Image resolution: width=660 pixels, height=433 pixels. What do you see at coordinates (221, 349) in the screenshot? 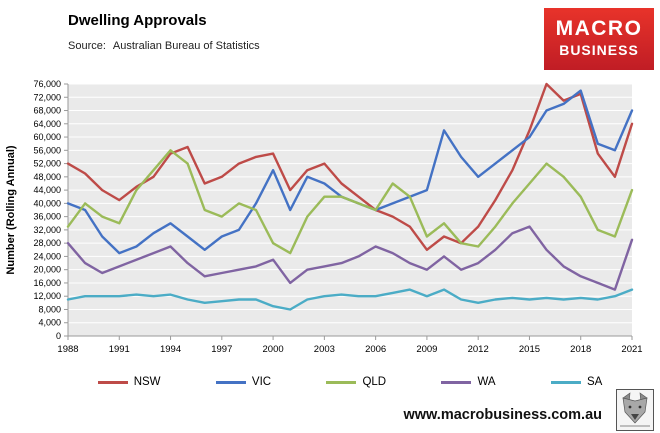
I see `x-tick-label: 1997` at bounding box center [221, 349].